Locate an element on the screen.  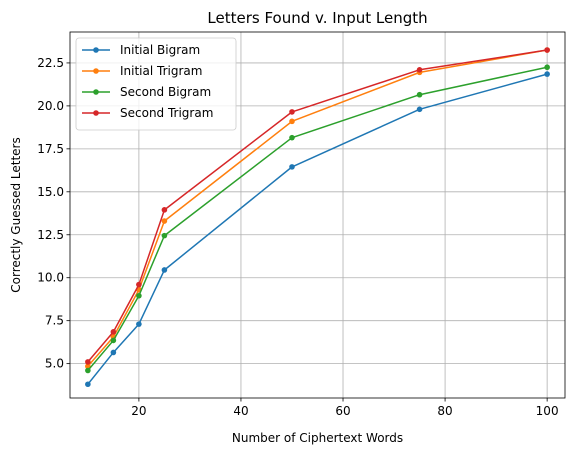
legend-item: Initial Bigram is located at coordinates (141, 50).